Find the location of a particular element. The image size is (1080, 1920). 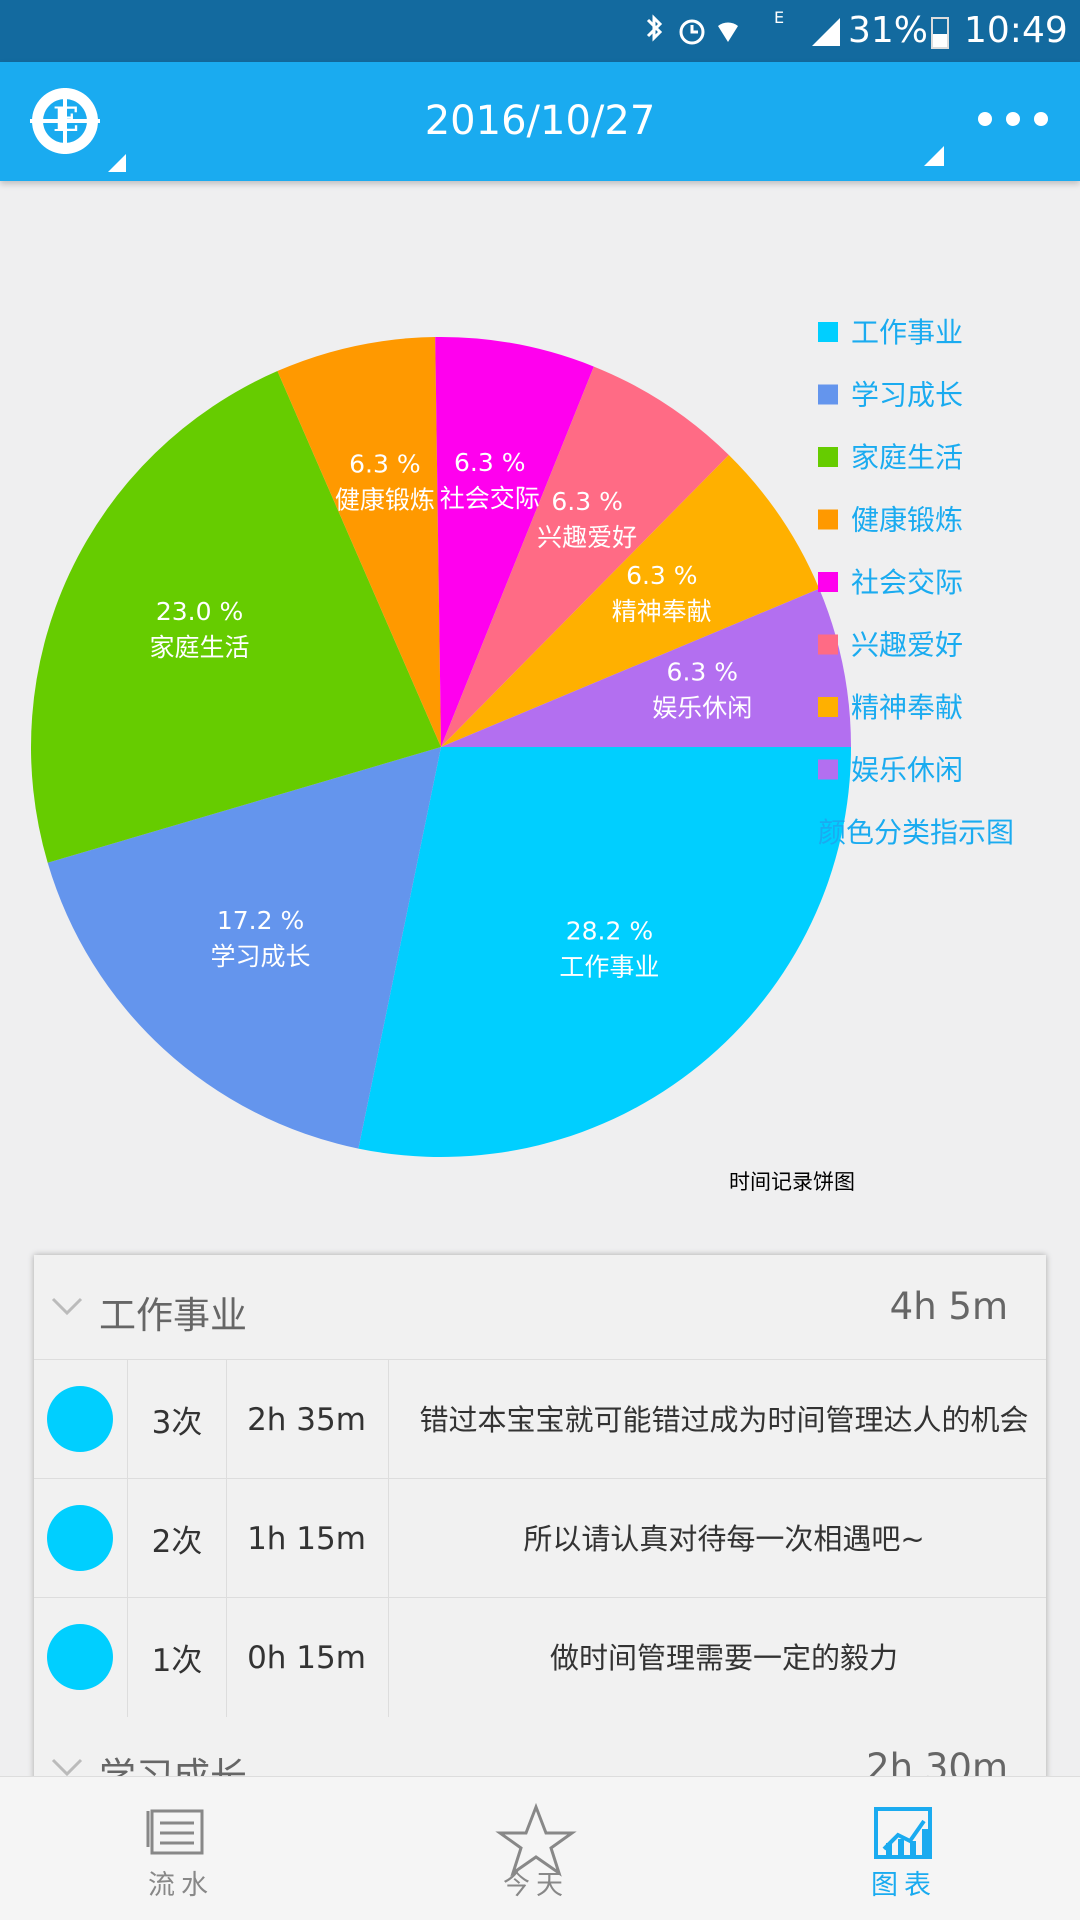

slice-category-label: 娱乐休闲 is located at coordinates (702, 708).